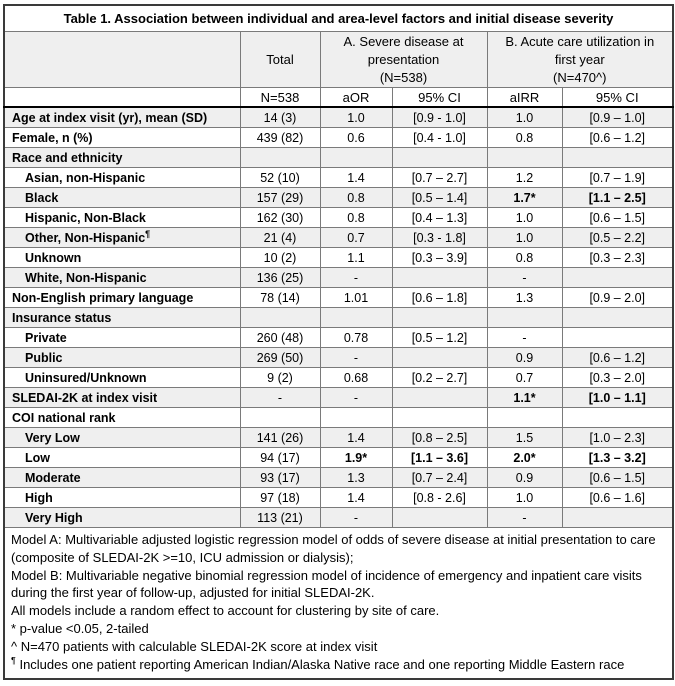  I want to click on cell-total, so click(280, 417).